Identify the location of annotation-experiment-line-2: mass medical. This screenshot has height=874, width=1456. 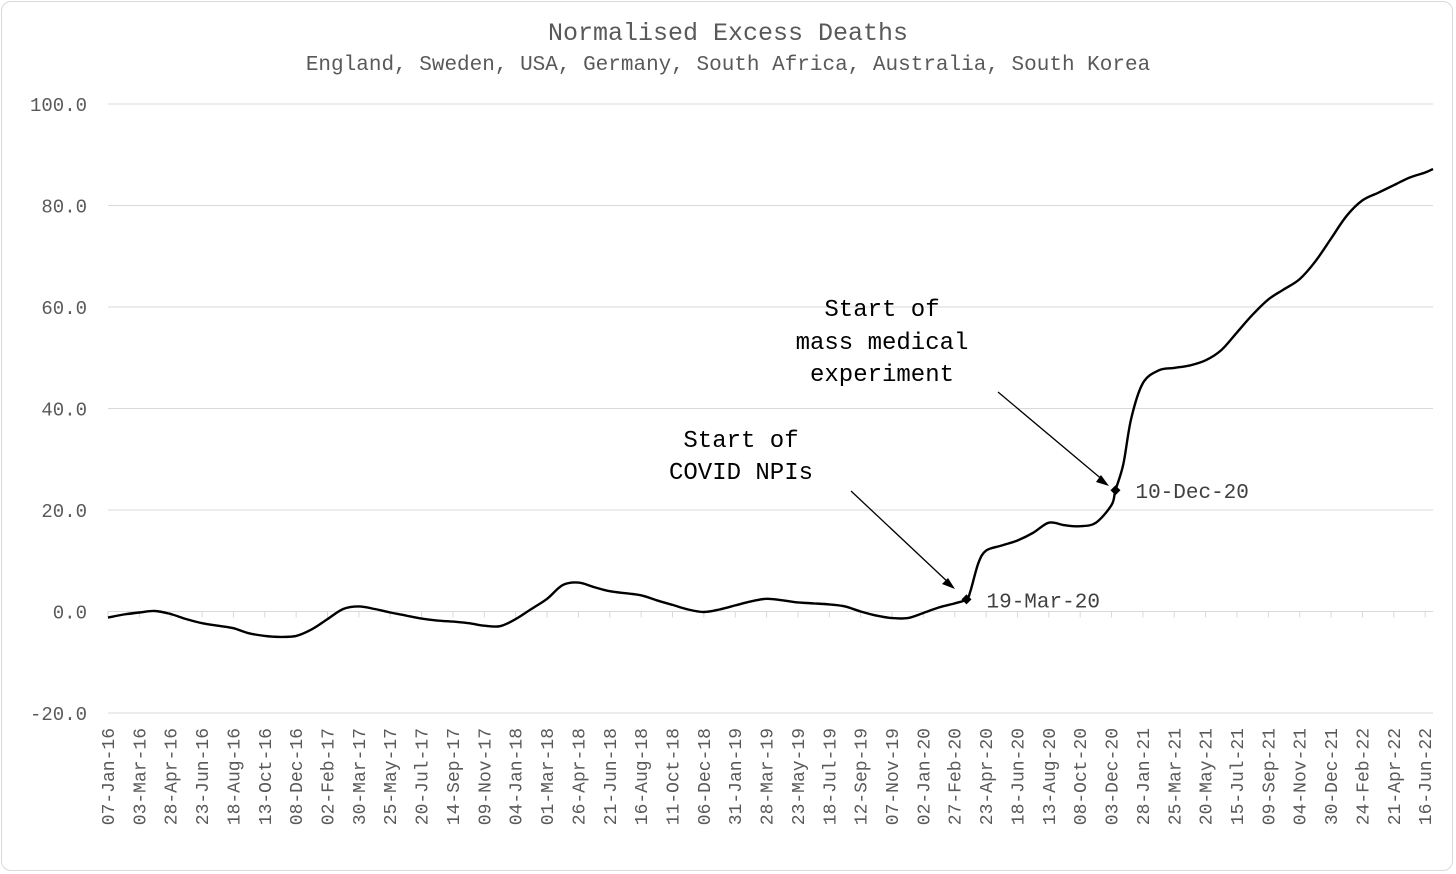
(882, 343).